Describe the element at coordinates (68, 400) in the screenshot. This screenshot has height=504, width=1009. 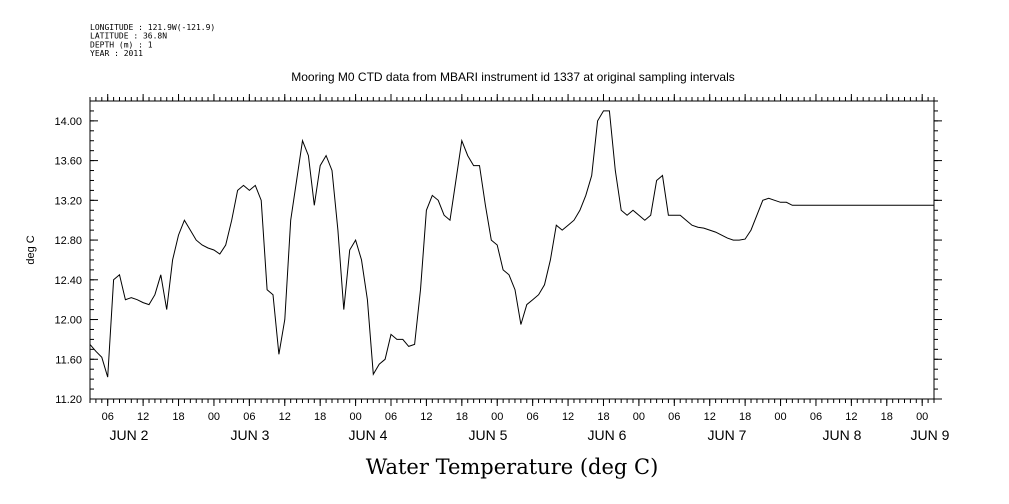
I see `y-tick-label: 11.20` at that location.